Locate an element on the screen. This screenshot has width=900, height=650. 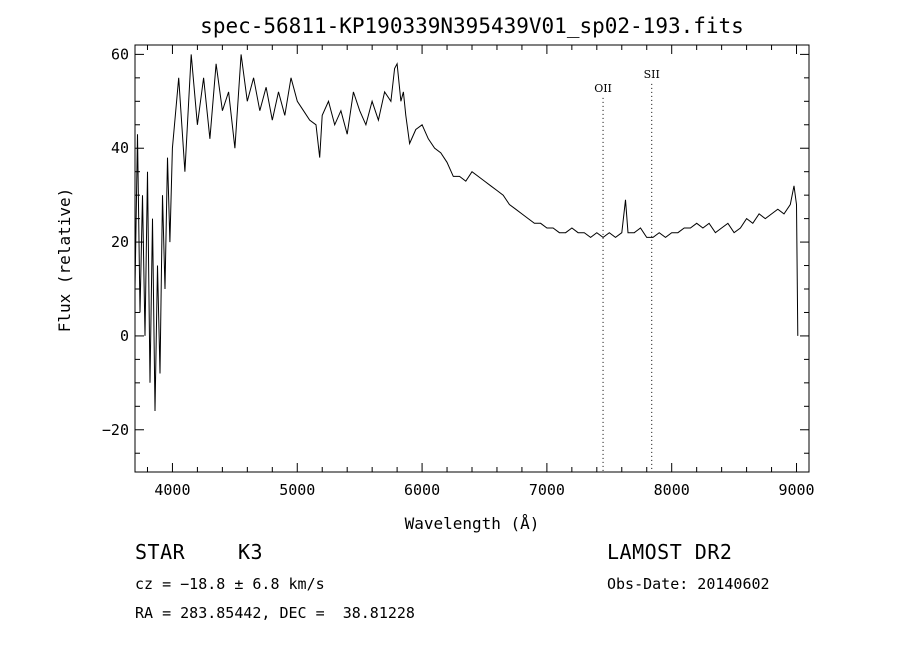
x-tick-label: 9000 is located at coordinates (796, 490).